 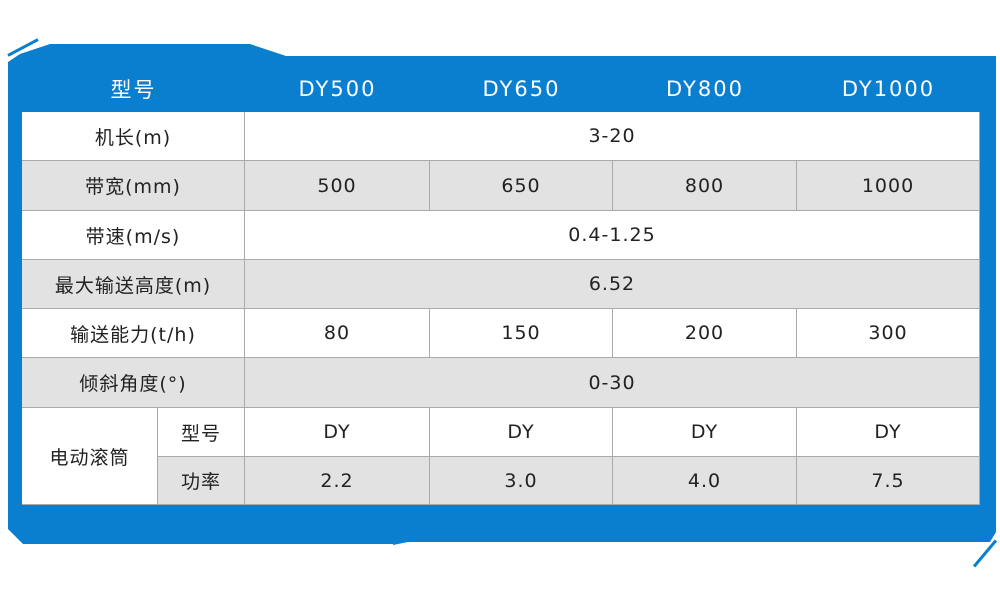 What do you see at coordinates (888, 88) in the screenshot?
I see `header-model-3: DY1000` at bounding box center [888, 88].